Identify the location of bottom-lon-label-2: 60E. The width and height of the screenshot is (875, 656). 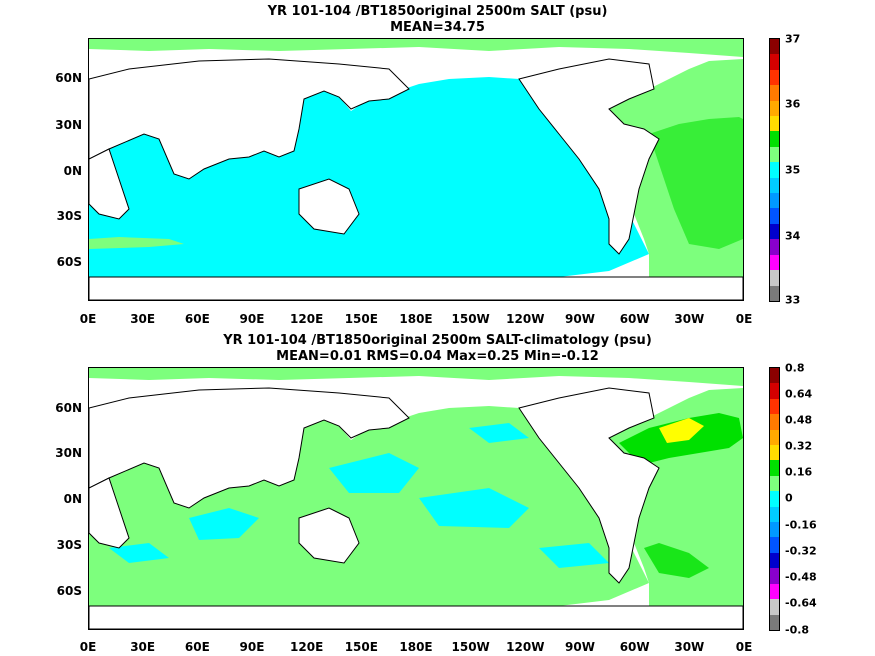
(197, 647).